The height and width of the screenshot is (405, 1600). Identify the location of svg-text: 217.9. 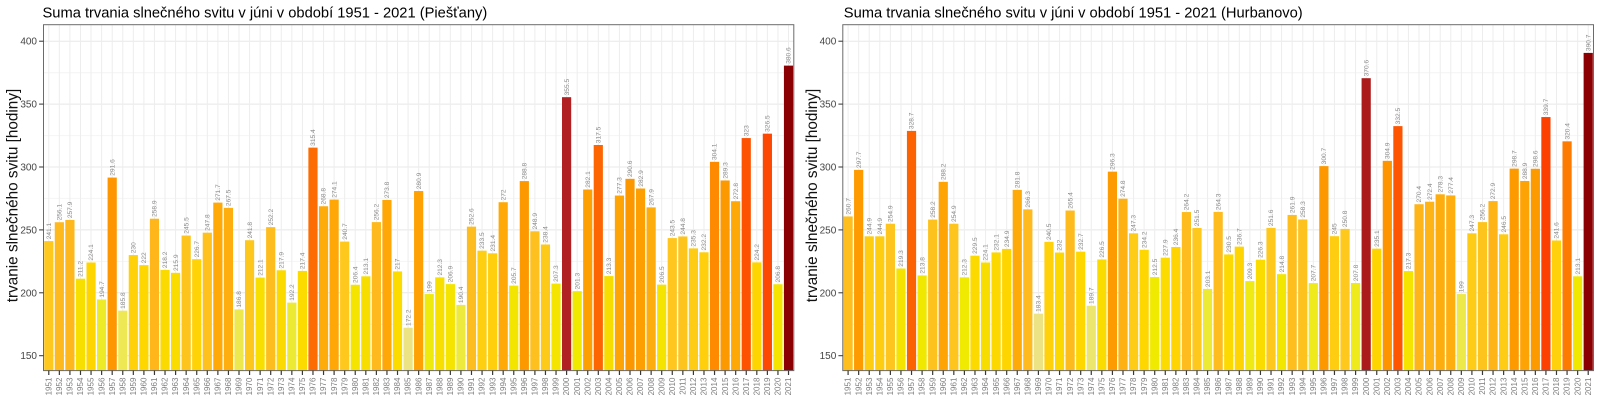
(281, 260).